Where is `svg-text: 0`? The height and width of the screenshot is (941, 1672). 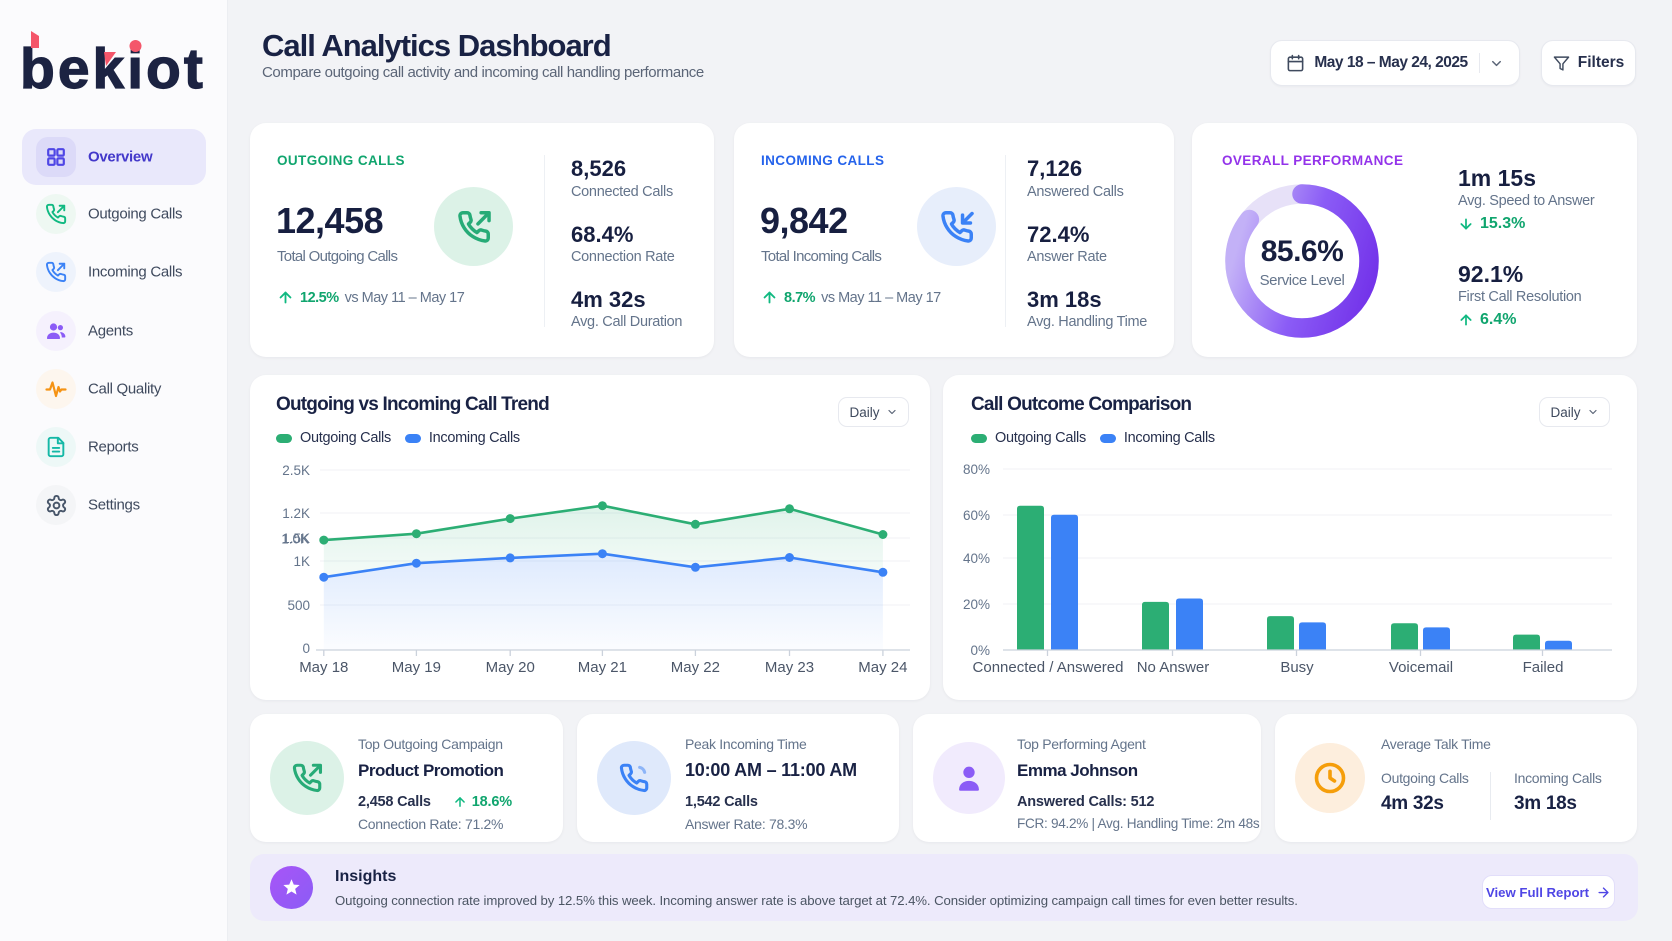
svg-text: 0 is located at coordinates (306, 648).